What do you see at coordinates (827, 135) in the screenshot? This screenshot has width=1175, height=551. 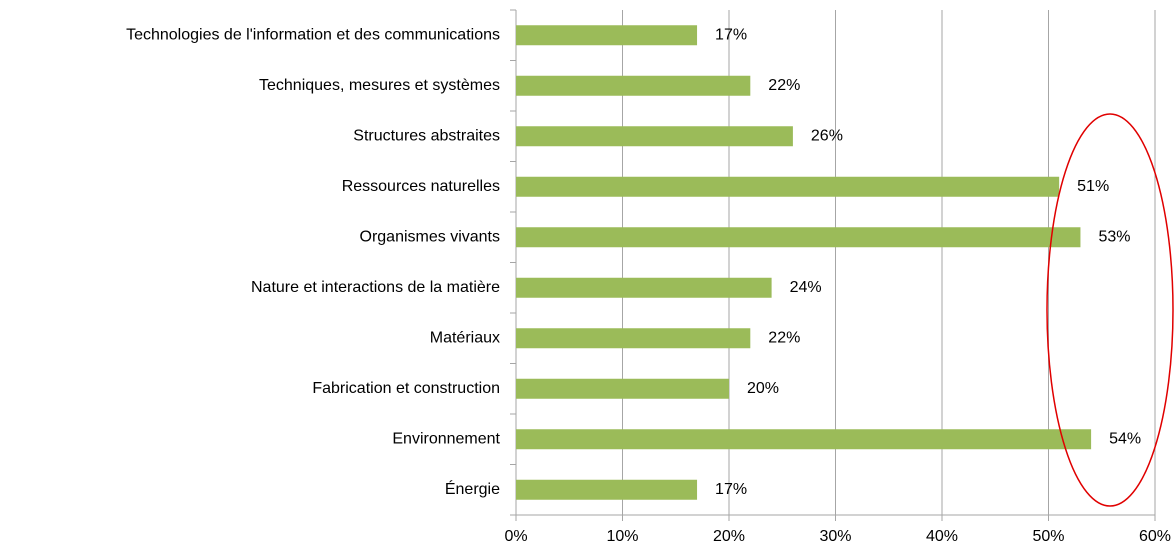 I see `value-label: 26%` at bounding box center [827, 135].